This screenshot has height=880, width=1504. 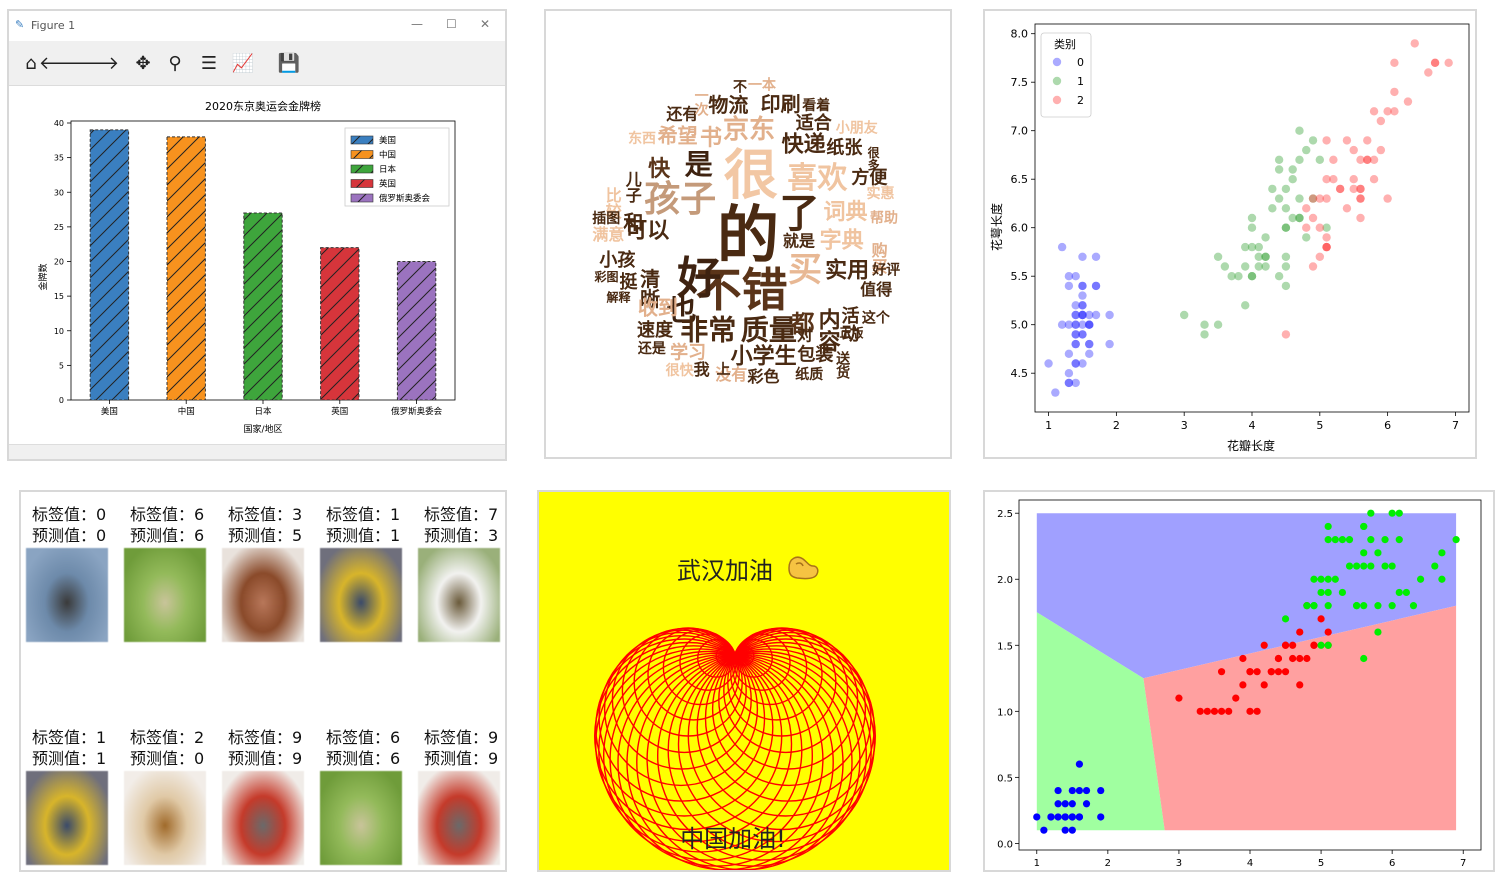 I want to click on label-value: 标签值：1, so click(x=69, y=737).